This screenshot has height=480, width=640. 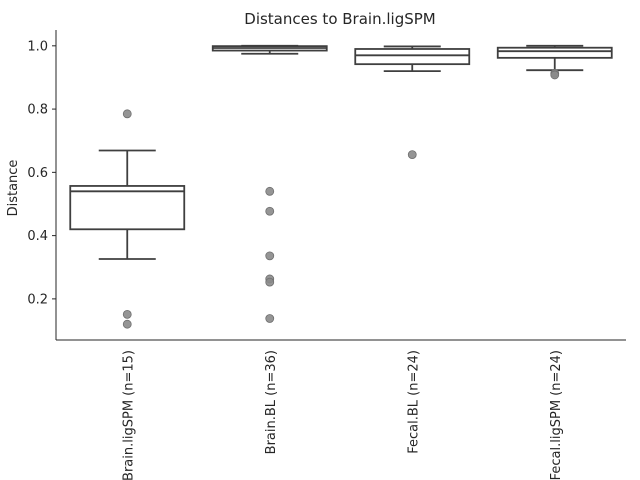 What do you see at coordinates (37, 173) in the screenshot?
I see `y-tick-label: 0.6` at bounding box center [37, 173].